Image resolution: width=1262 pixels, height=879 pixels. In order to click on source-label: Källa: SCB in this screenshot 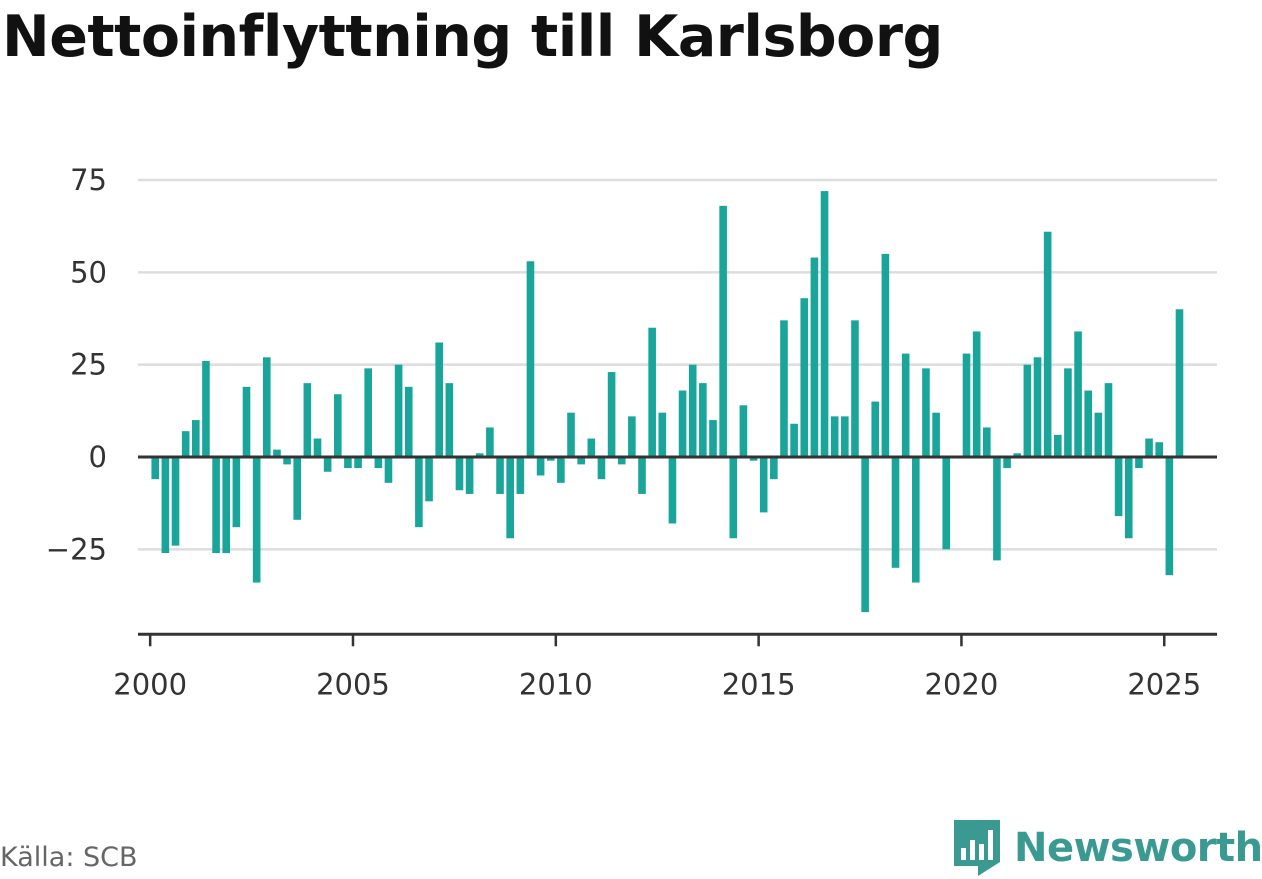, I will do `click(69, 857)`.